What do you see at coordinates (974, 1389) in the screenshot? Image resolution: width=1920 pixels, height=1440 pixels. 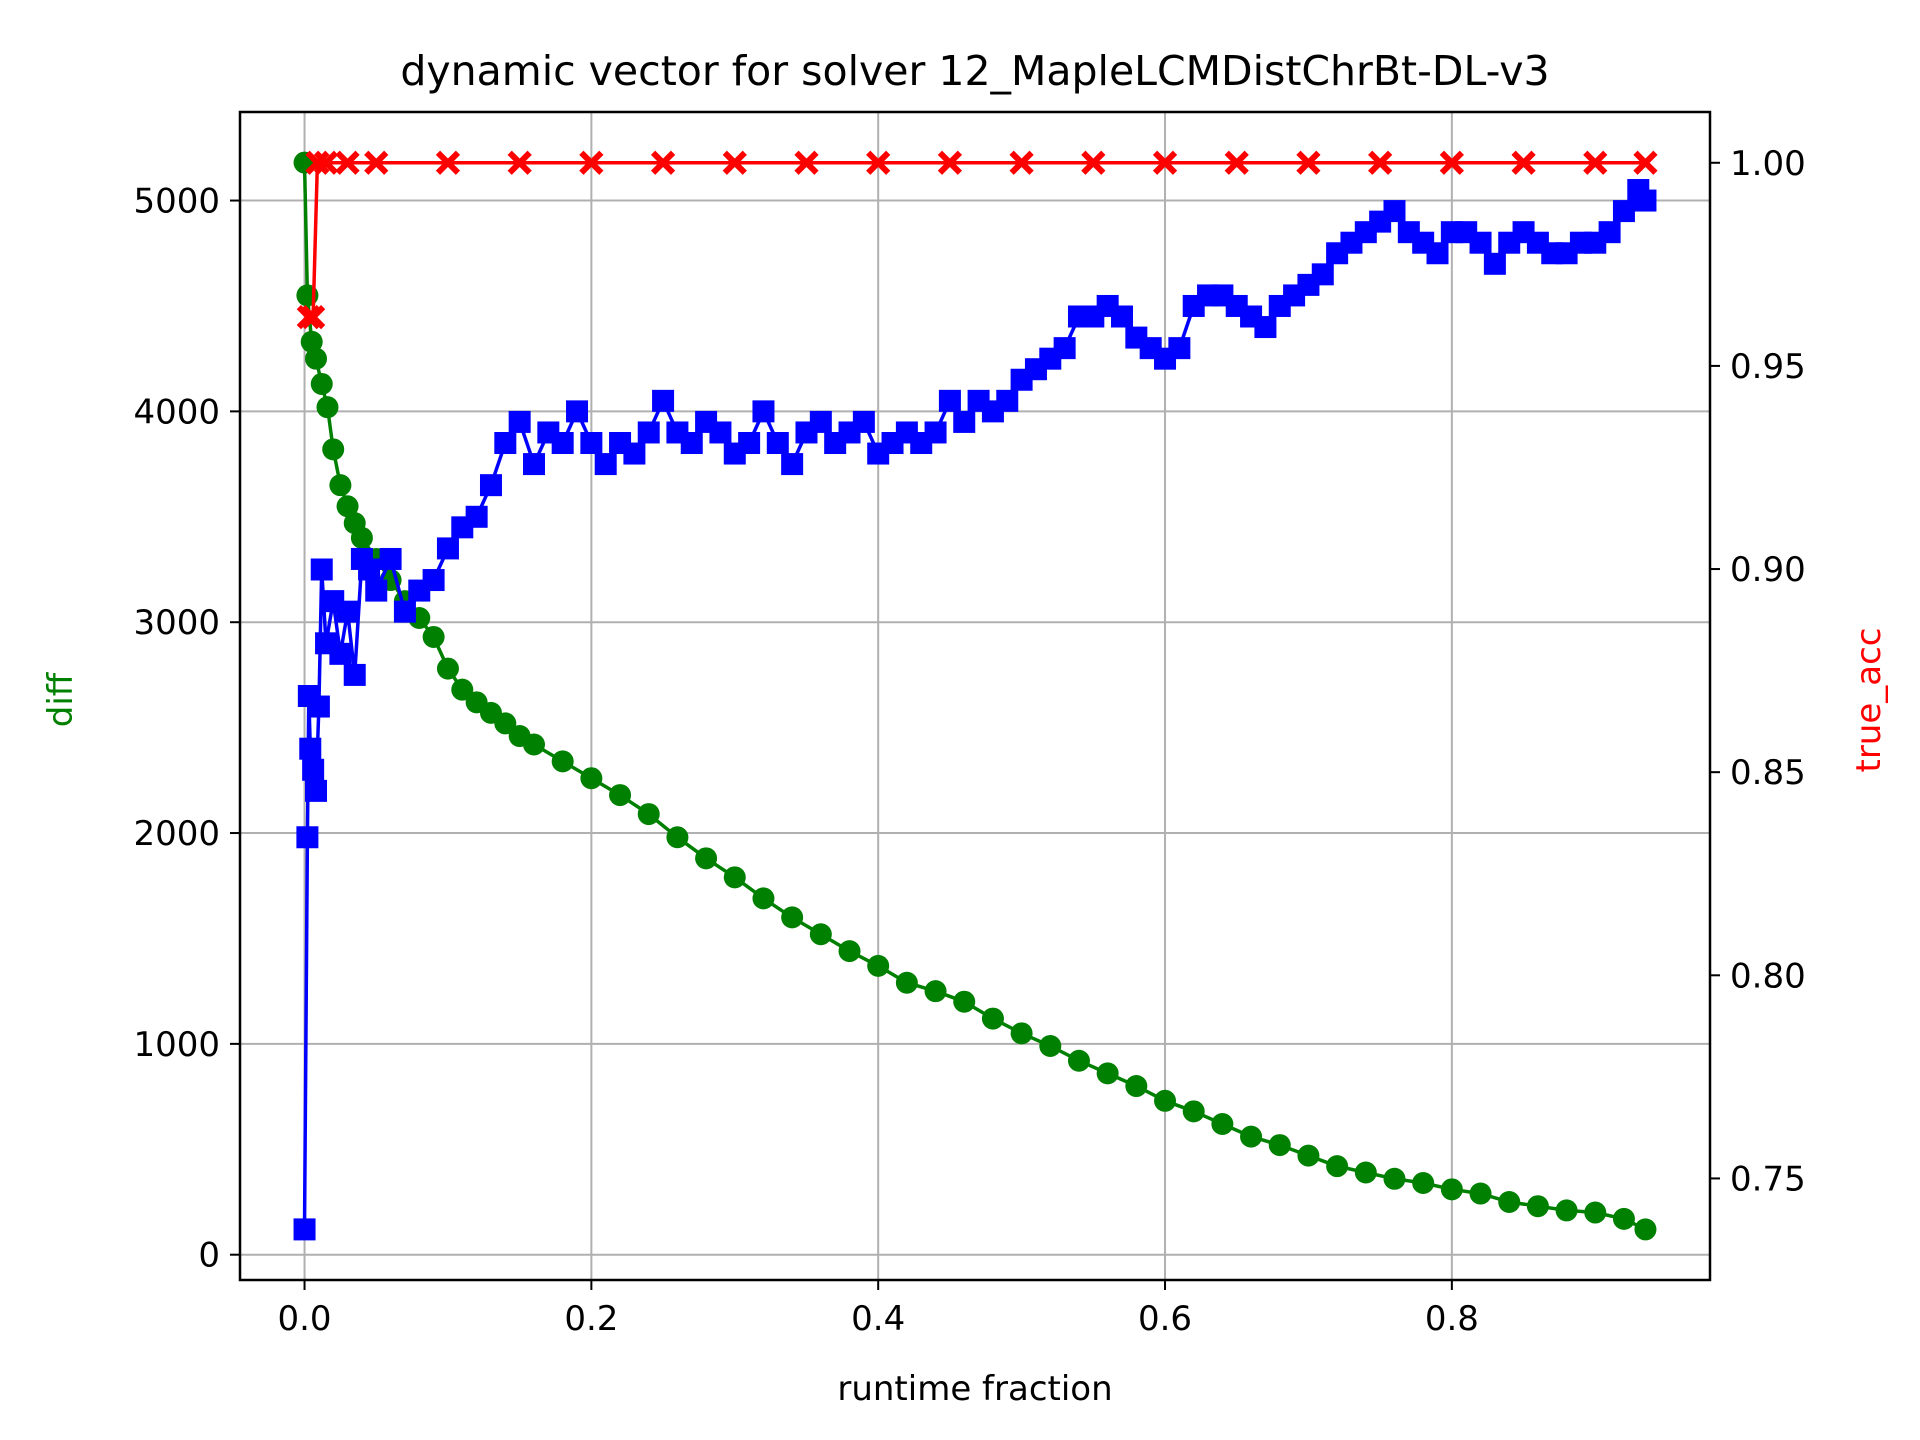 I see `x-axis-label: runtime fraction` at bounding box center [974, 1389].